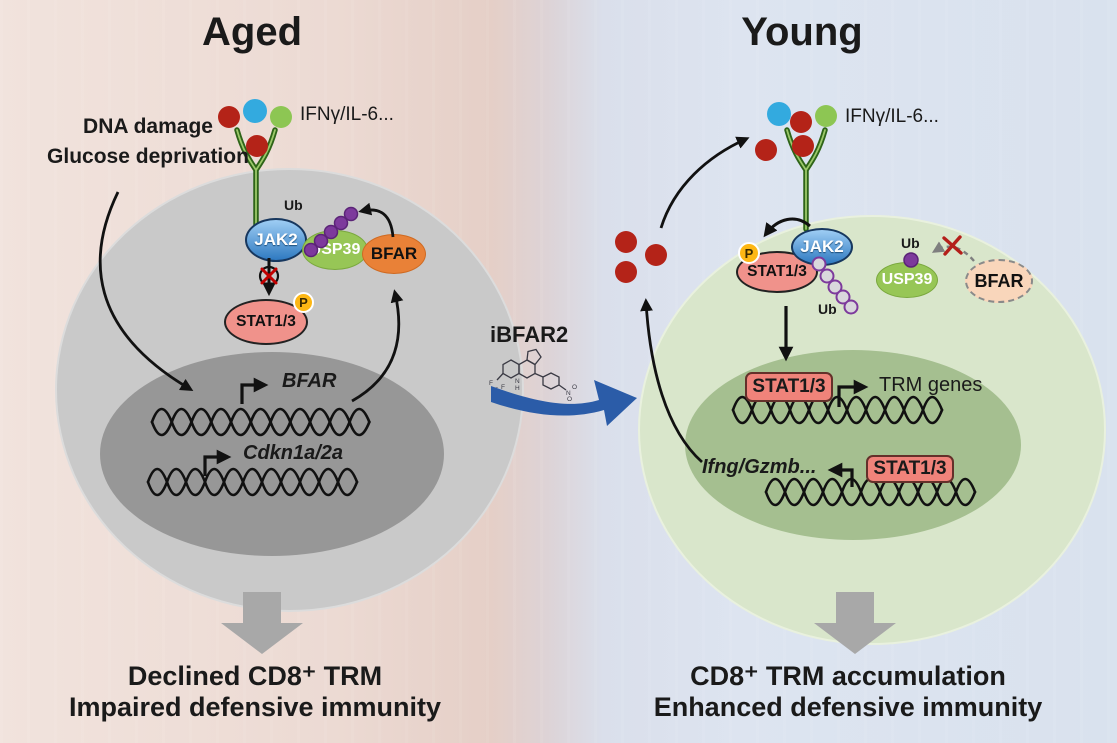  I want to click on phospho-badge-right: P, so click(749, 253).